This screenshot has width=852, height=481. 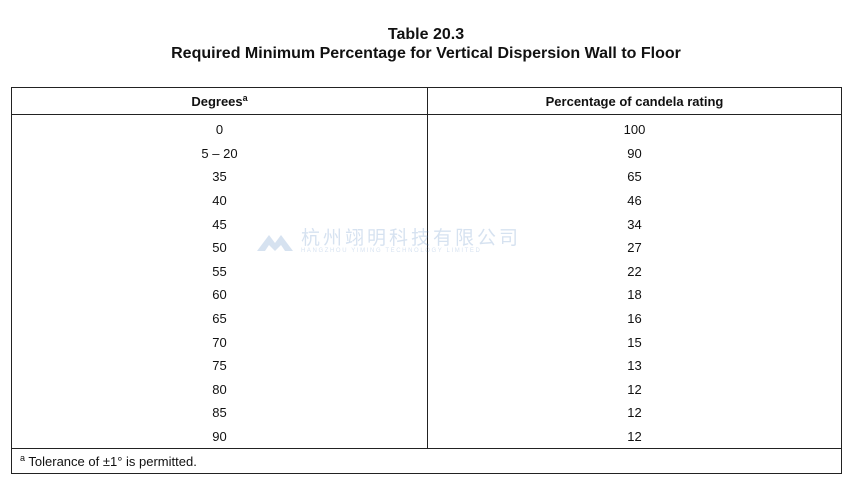 I want to click on percentage-cell: 27, so click(x=634, y=247).